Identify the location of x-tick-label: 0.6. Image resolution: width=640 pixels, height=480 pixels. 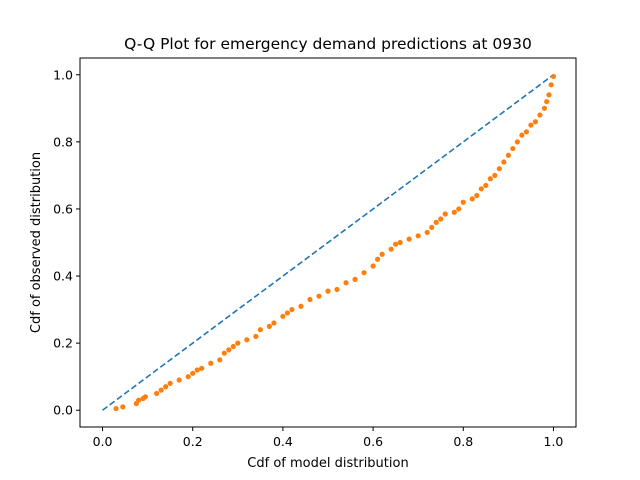
(373, 441).